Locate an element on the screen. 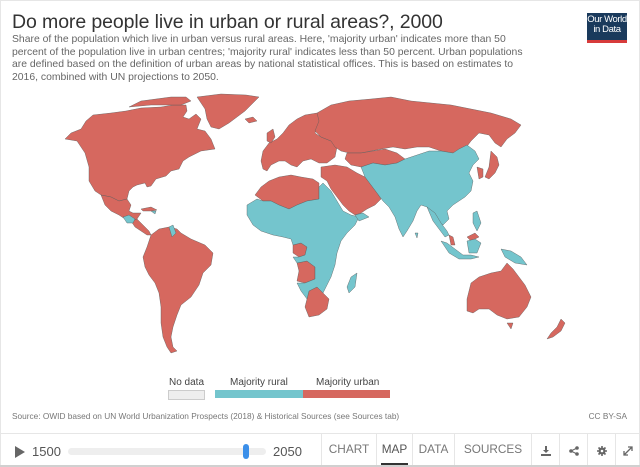  settings-button is located at coordinates (601, 450).